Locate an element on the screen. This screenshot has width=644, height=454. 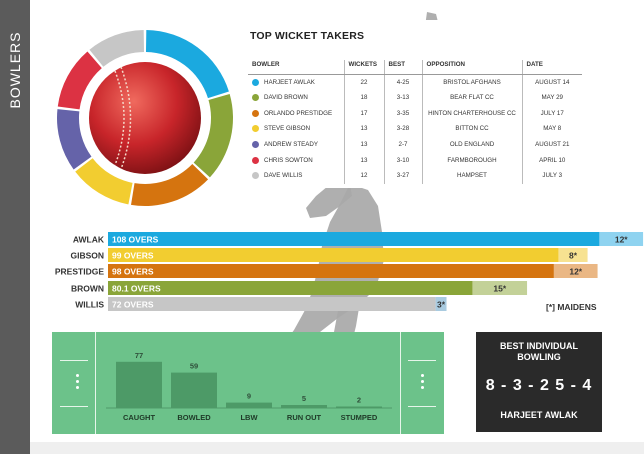
cell-date: MAY 8 is located at coordinates (551, 129).